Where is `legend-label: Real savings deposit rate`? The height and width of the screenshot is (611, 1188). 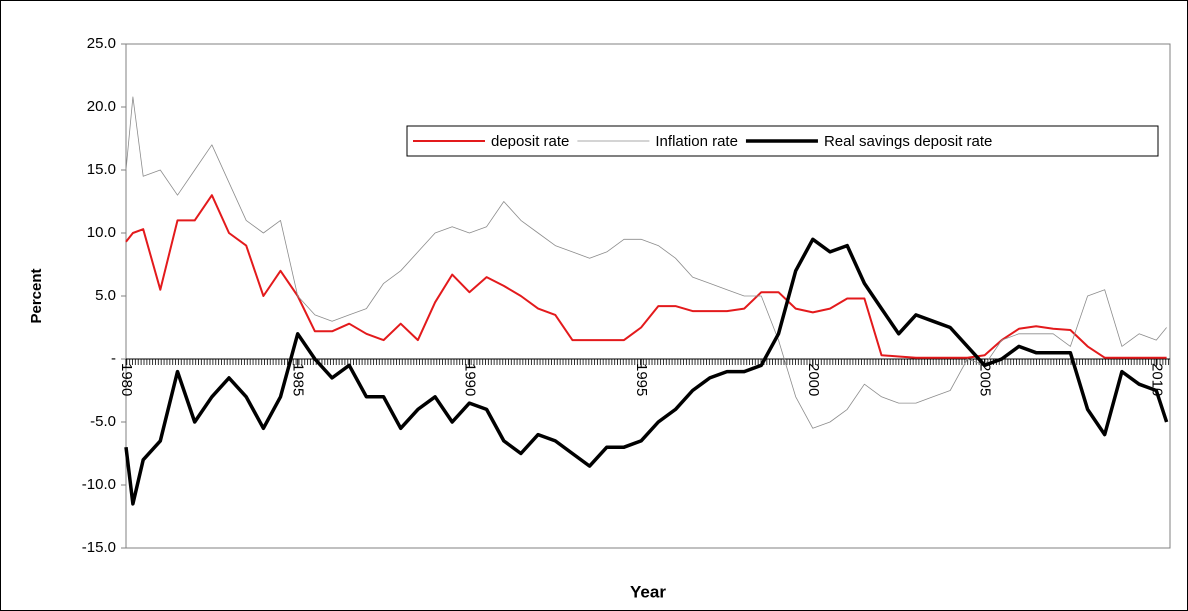
legend-label: Real savings deposit rate is located at coordinates (908, 141).